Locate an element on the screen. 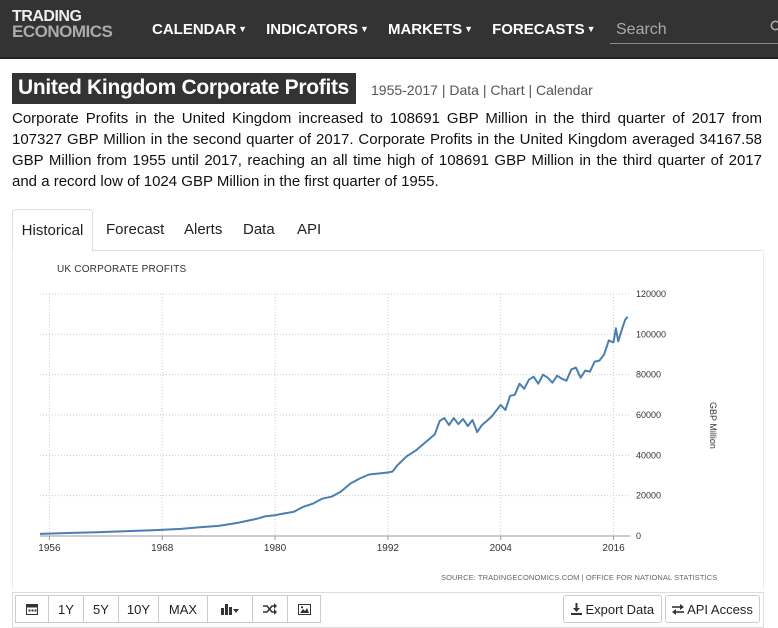  nav-markets: MARKETS ▼ is located at coordinates (430, 29).